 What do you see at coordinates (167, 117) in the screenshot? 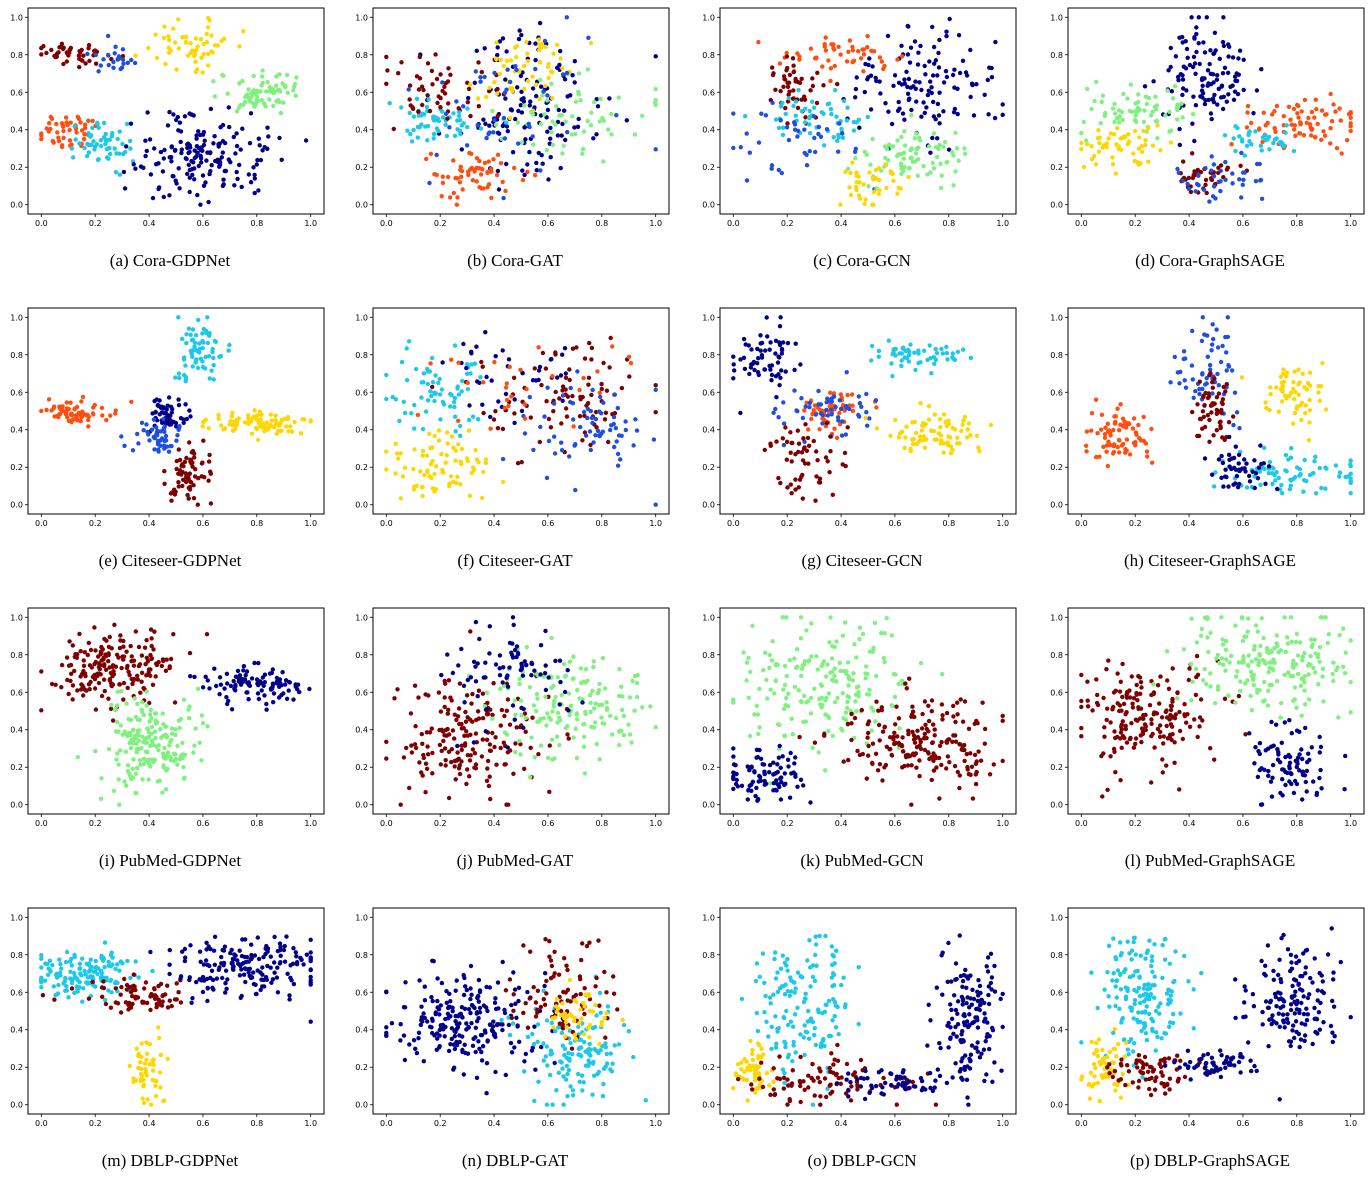
I see `scatter-plot-a: 0.0 0.2 0.4 0.6 0.8 1.00.00.20.40.60.81.0` at bounding box center [167, 117].